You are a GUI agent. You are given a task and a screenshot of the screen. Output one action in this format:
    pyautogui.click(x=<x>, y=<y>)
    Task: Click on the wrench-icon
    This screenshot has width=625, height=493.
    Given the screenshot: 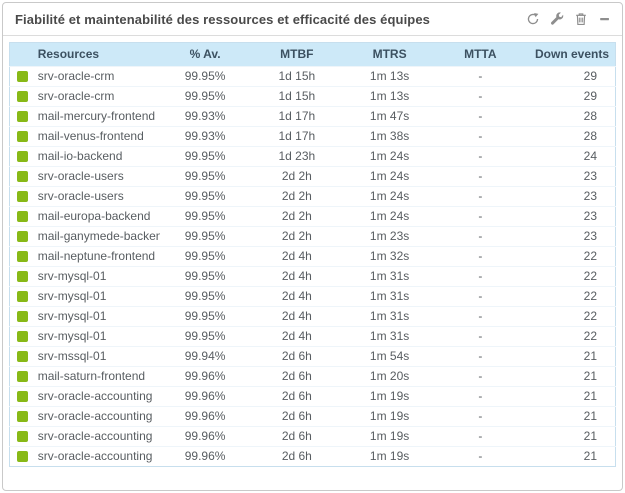 What is the action you would take?
    pyautogui.click(x=556, y=18)
    